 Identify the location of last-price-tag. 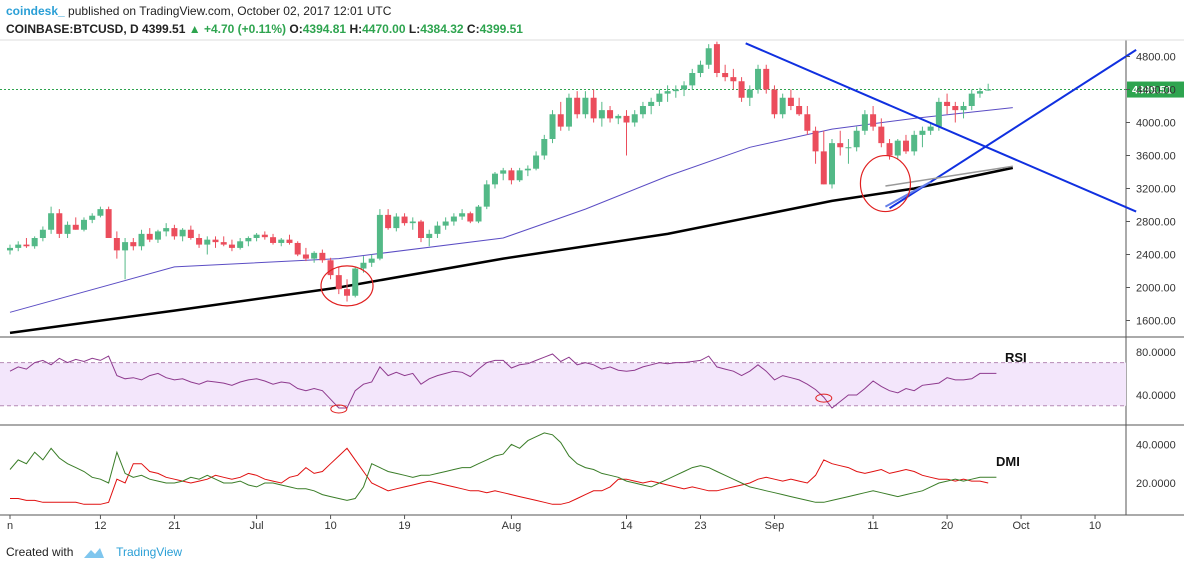
(1155, 89).